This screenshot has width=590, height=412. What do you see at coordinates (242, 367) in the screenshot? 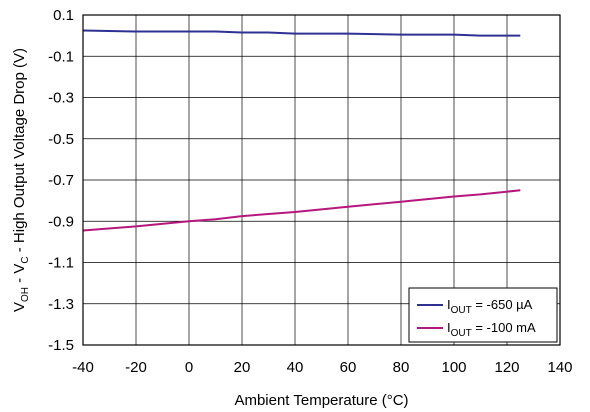
I see `x-tick-label: 20` at bounding box center [242, 367].